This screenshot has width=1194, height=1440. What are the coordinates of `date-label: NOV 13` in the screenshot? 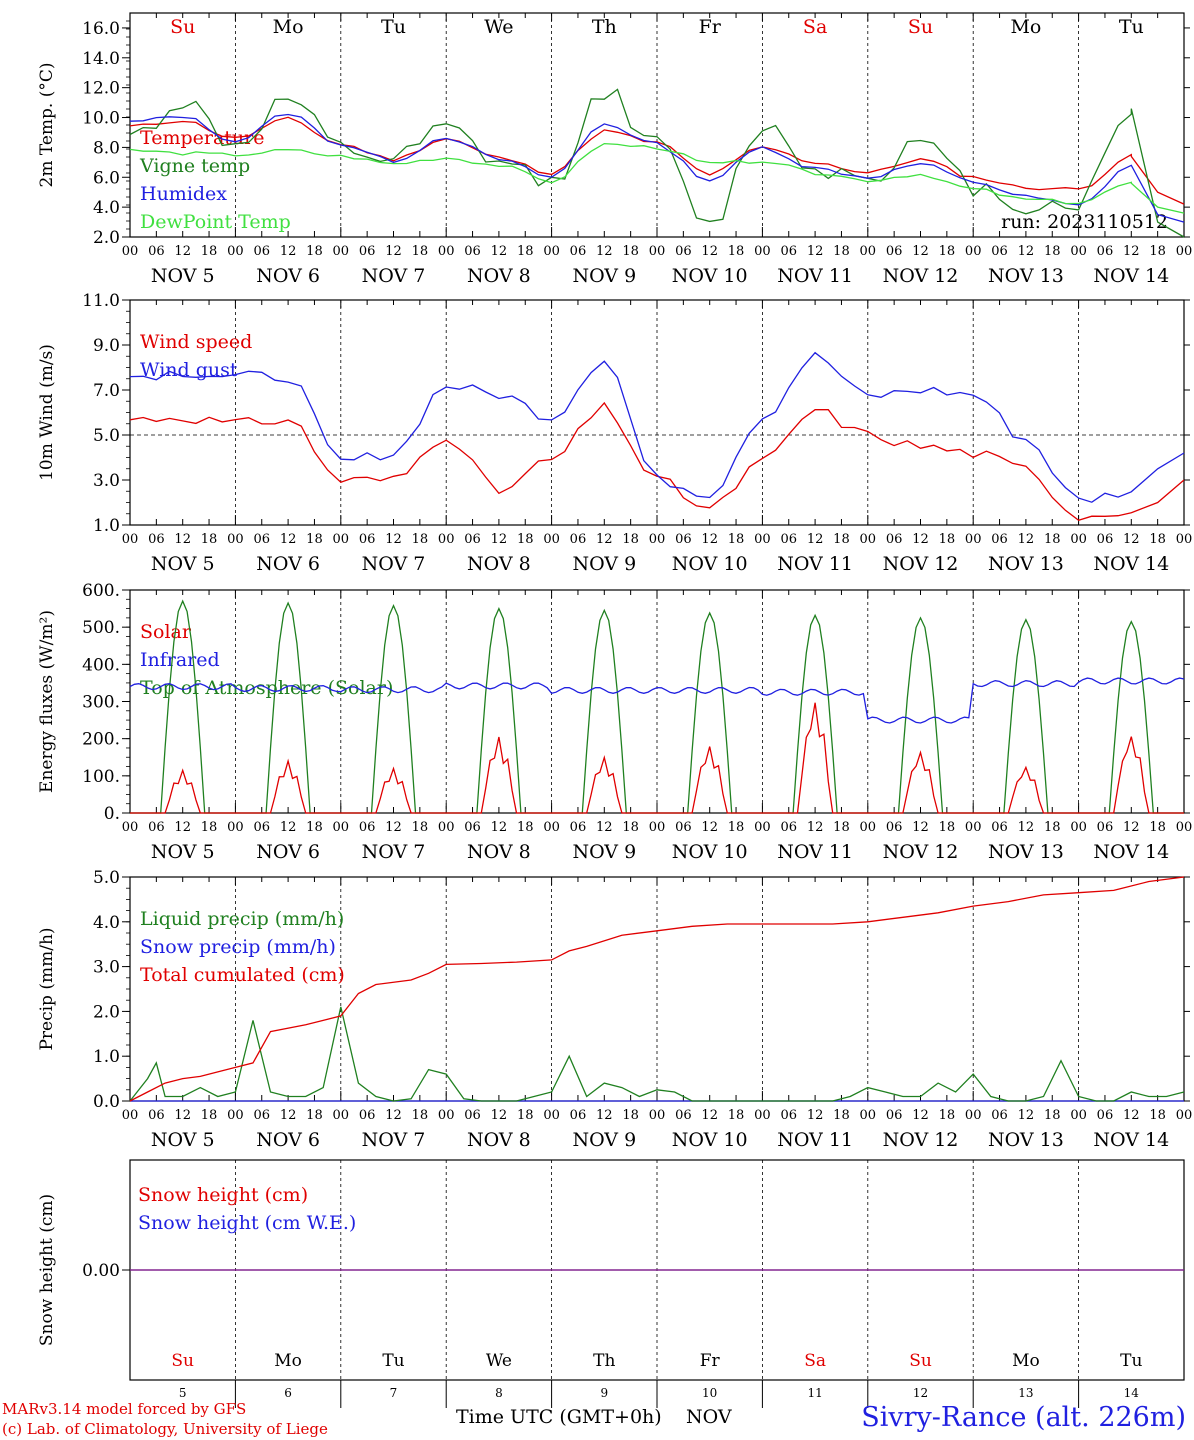 It's located at (1026, 564).